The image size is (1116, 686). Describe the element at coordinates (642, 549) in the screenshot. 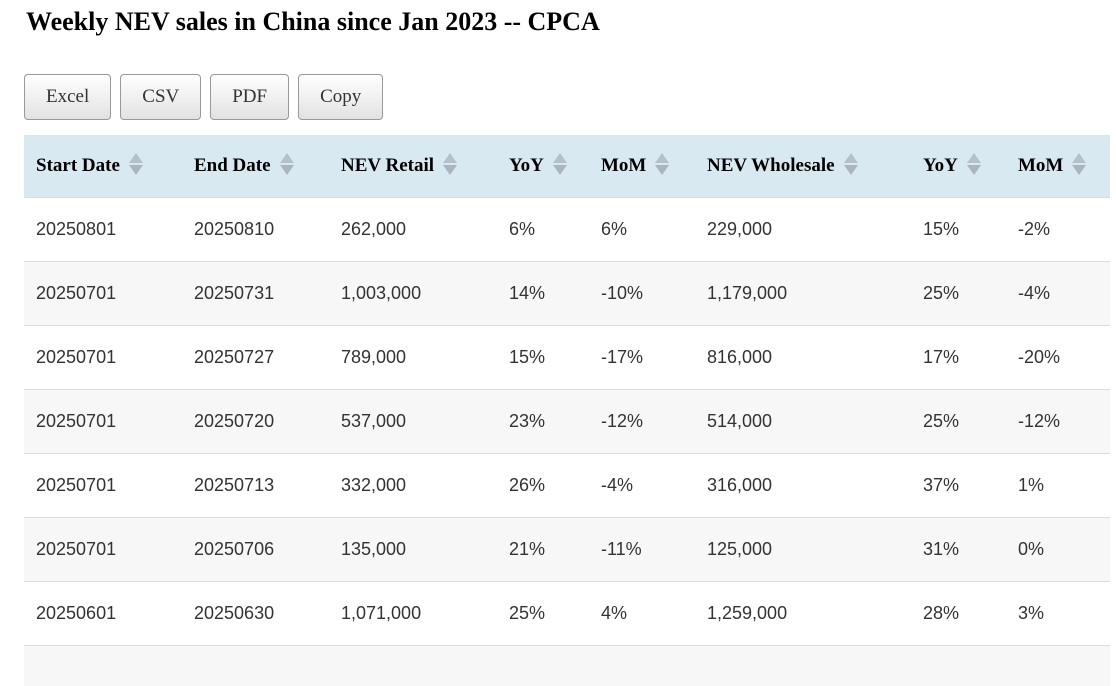

I see `table-cell: -11%` at that location.